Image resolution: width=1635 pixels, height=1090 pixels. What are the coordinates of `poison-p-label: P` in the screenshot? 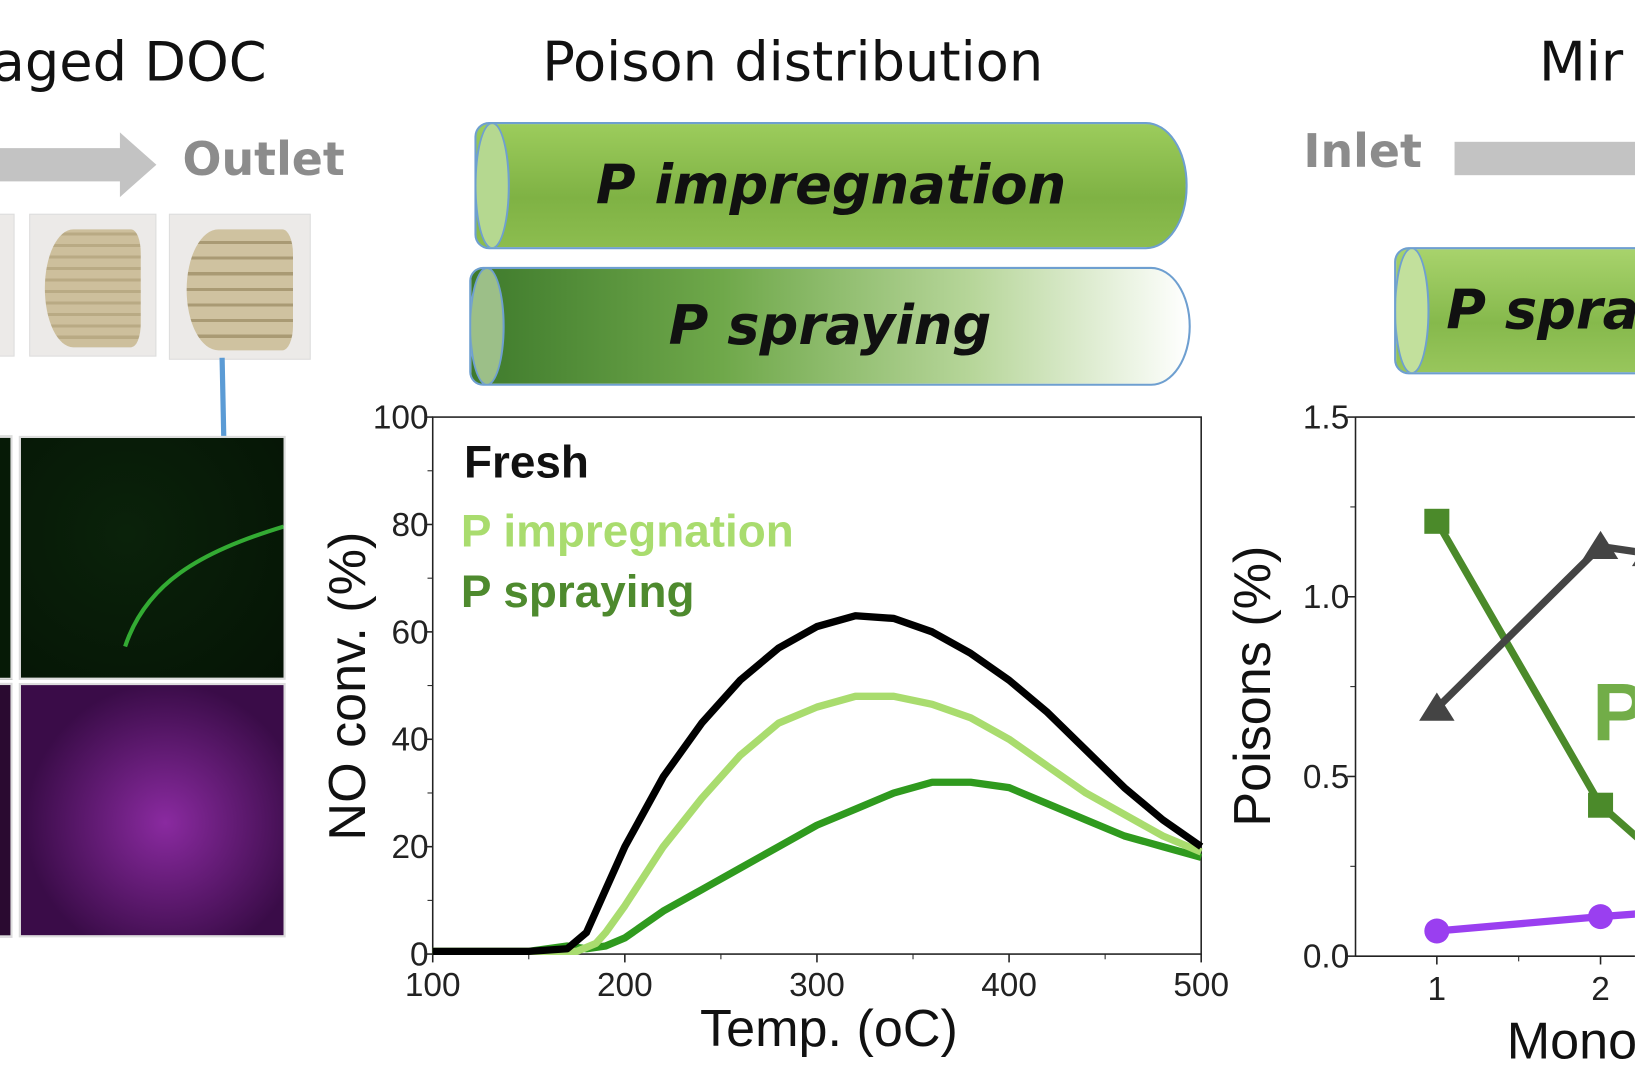 It's located at (1613, 712).